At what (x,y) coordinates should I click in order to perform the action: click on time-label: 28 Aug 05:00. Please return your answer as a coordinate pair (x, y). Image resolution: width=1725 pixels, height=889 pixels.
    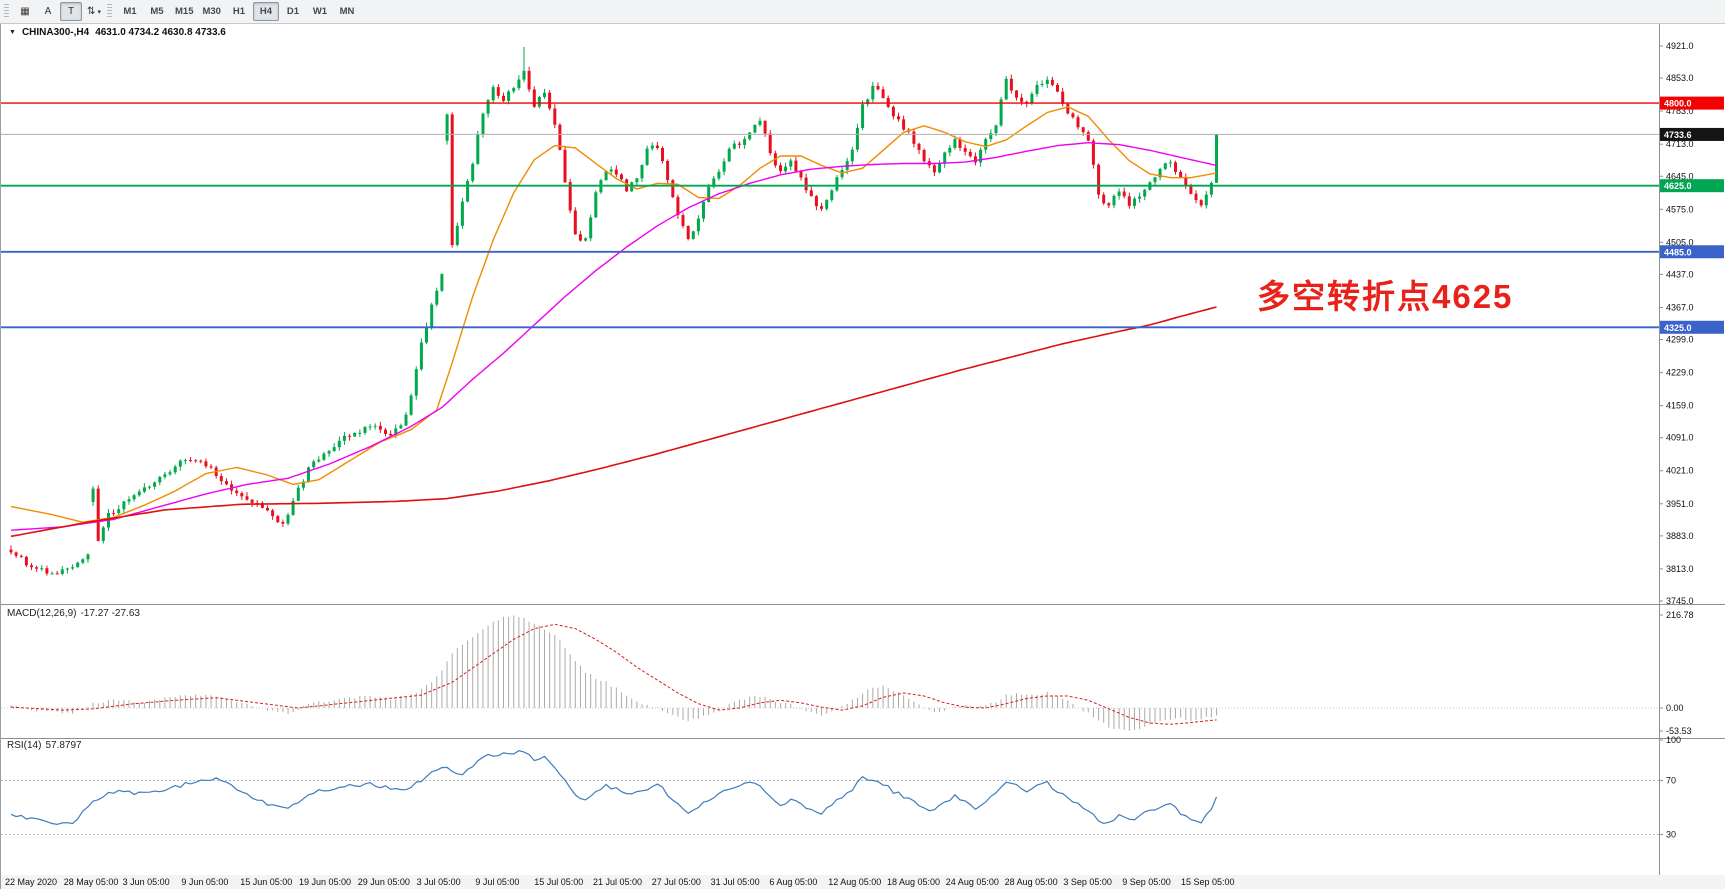
    Looking at the image, I should click on (1031, 882).